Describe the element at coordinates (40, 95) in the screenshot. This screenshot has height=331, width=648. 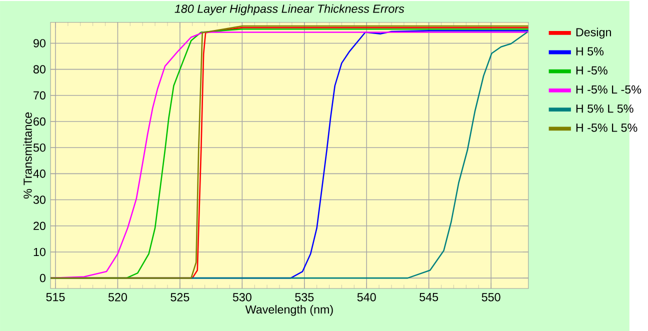
I see `y-tick-label: 70` at that location.